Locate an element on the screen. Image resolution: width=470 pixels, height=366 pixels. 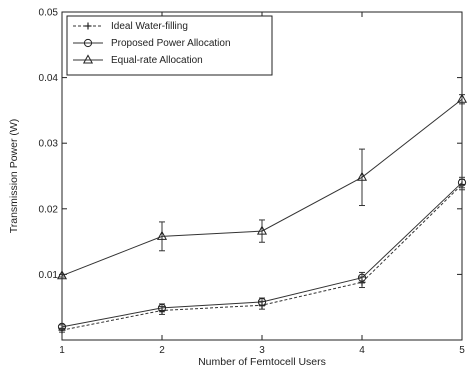
legend-entry: Ideal Water-filling is located at coordinates (130, 26).